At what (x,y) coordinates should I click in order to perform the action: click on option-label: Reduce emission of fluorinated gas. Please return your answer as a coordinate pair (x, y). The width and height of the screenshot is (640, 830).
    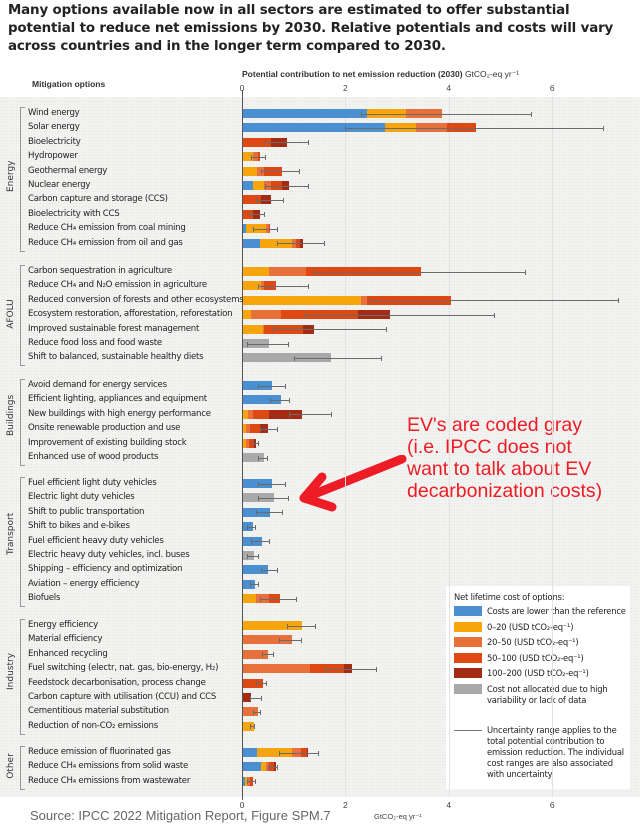
    Looking at the image, I should click on (99, 752).